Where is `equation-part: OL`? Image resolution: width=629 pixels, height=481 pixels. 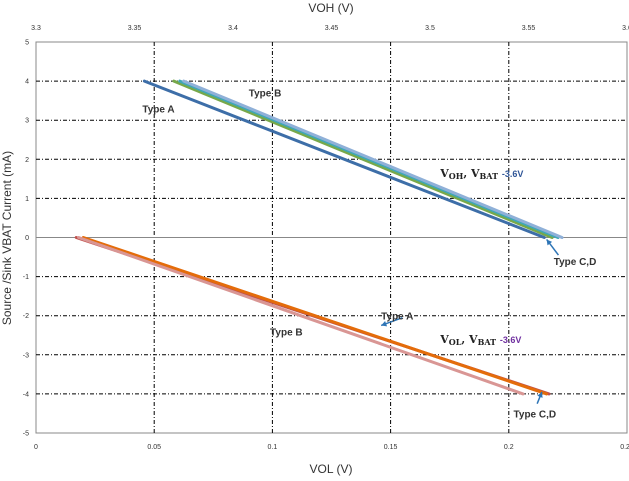 equation-part: OL is located at coordinates (455, 342).